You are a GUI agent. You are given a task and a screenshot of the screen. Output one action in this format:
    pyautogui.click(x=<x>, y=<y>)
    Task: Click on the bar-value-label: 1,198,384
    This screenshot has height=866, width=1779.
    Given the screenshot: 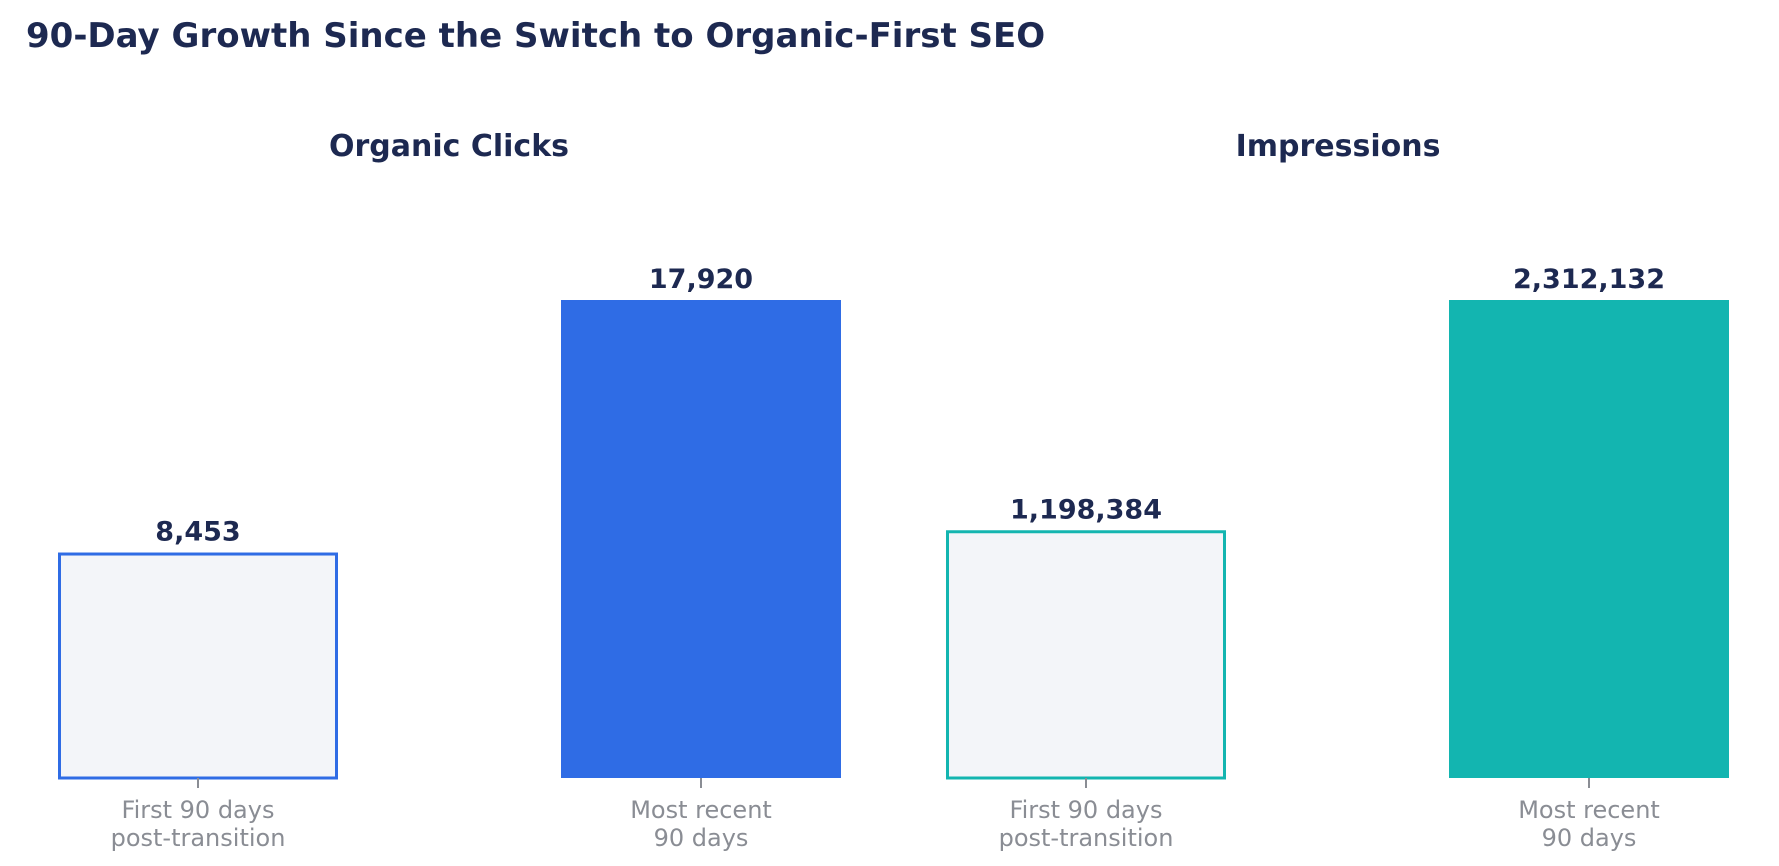 What is the action you would take?
    pyautogui.click(x=1086, y=509)
    